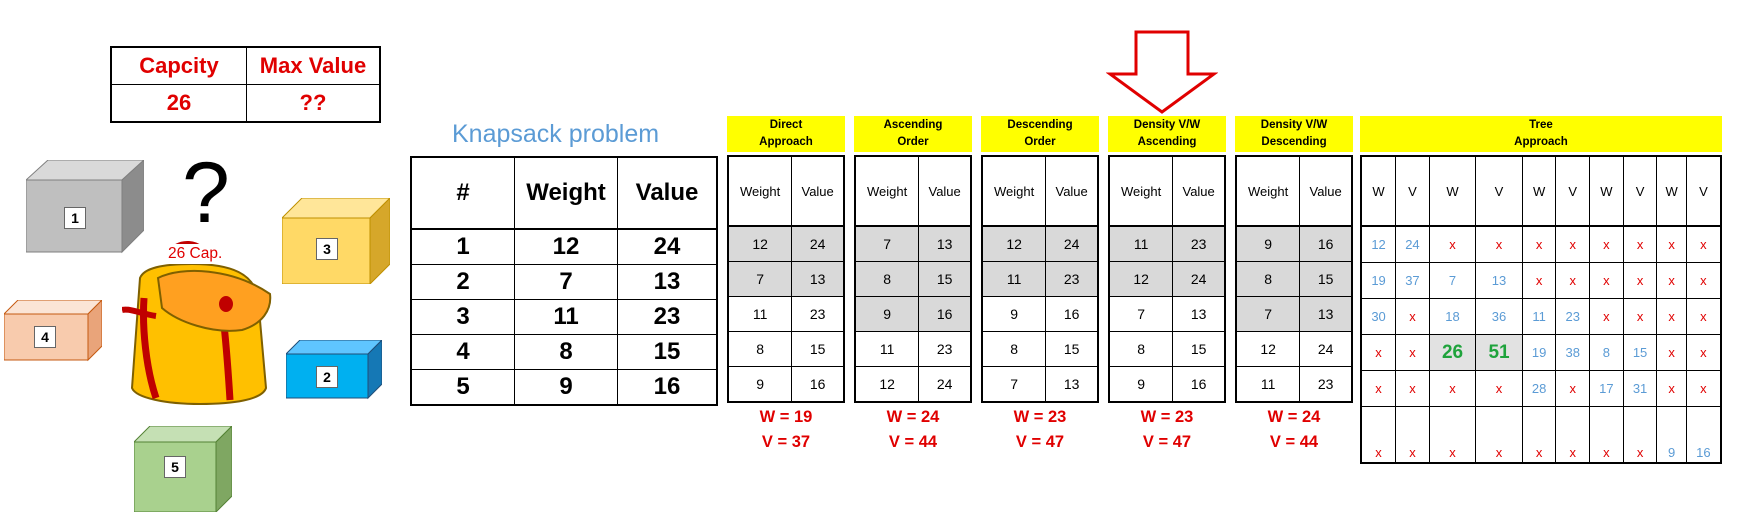 Image resolution: width=1754 pixels, height=517 pixels. What do you see at coordinates (313, 103) in the screenshot?
I see `max-value-value: ??` at bounding box center [313, 103].